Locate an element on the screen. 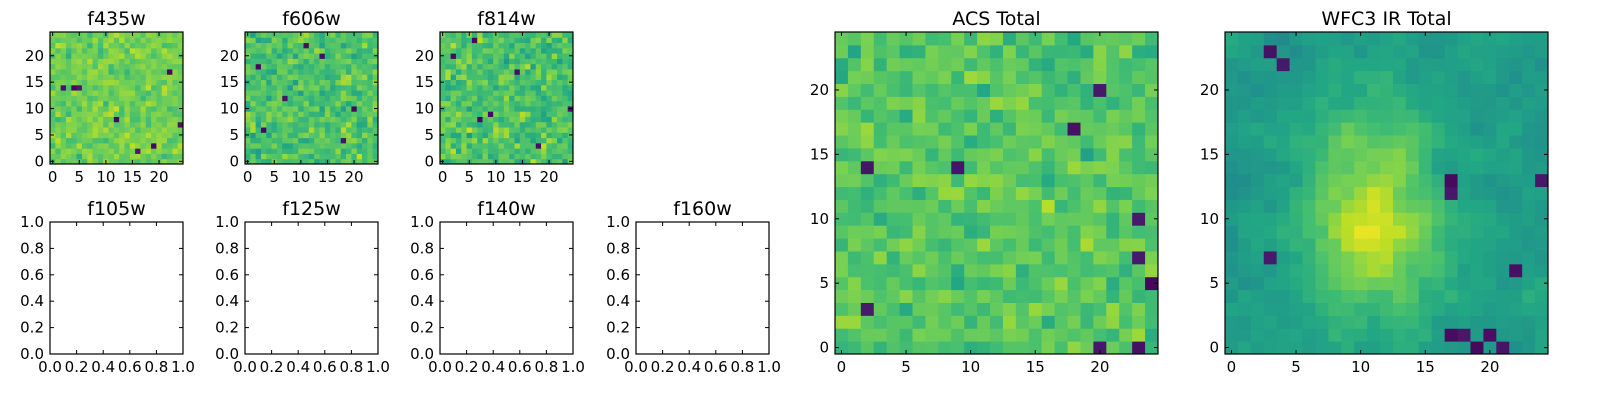  x-tick-label: 0.6 is located at coordinates (130, 367).